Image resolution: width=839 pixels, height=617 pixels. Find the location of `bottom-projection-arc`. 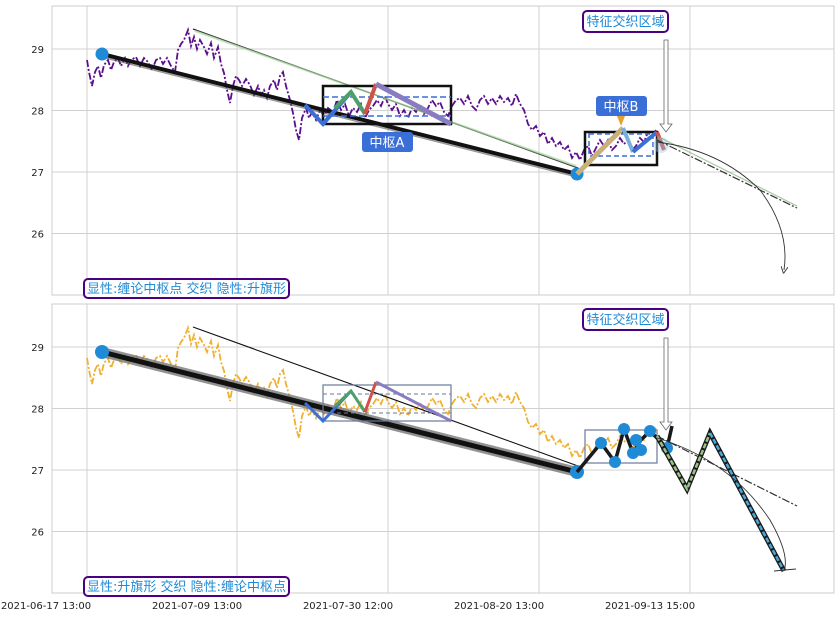

bottom-projection-arc is located at coordinates (721, 504).